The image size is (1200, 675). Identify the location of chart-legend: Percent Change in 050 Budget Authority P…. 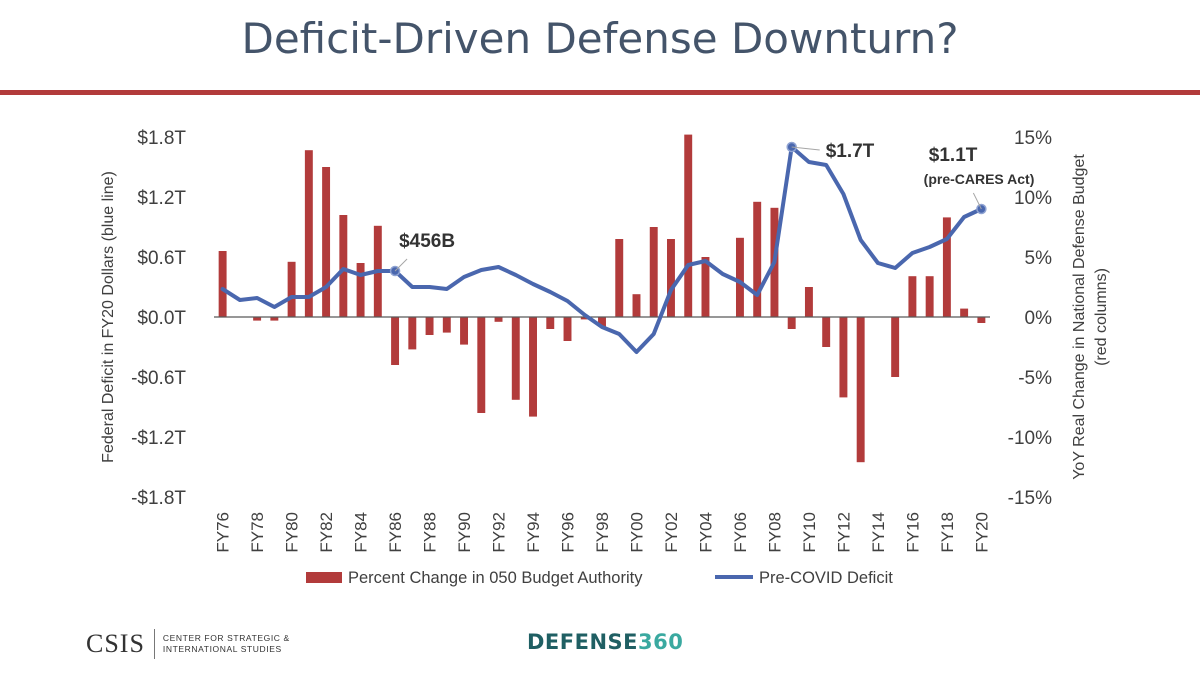
(599, 578).